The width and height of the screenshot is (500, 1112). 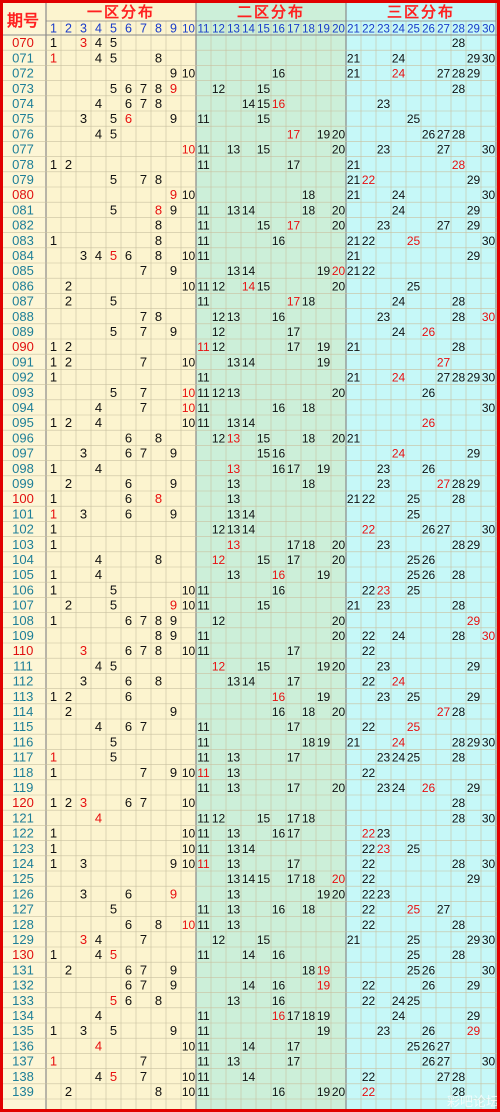 What do you see at coordinates (23, 665) in the screenshot?
I see `period-number: 111` at bounding box center [23, 665].